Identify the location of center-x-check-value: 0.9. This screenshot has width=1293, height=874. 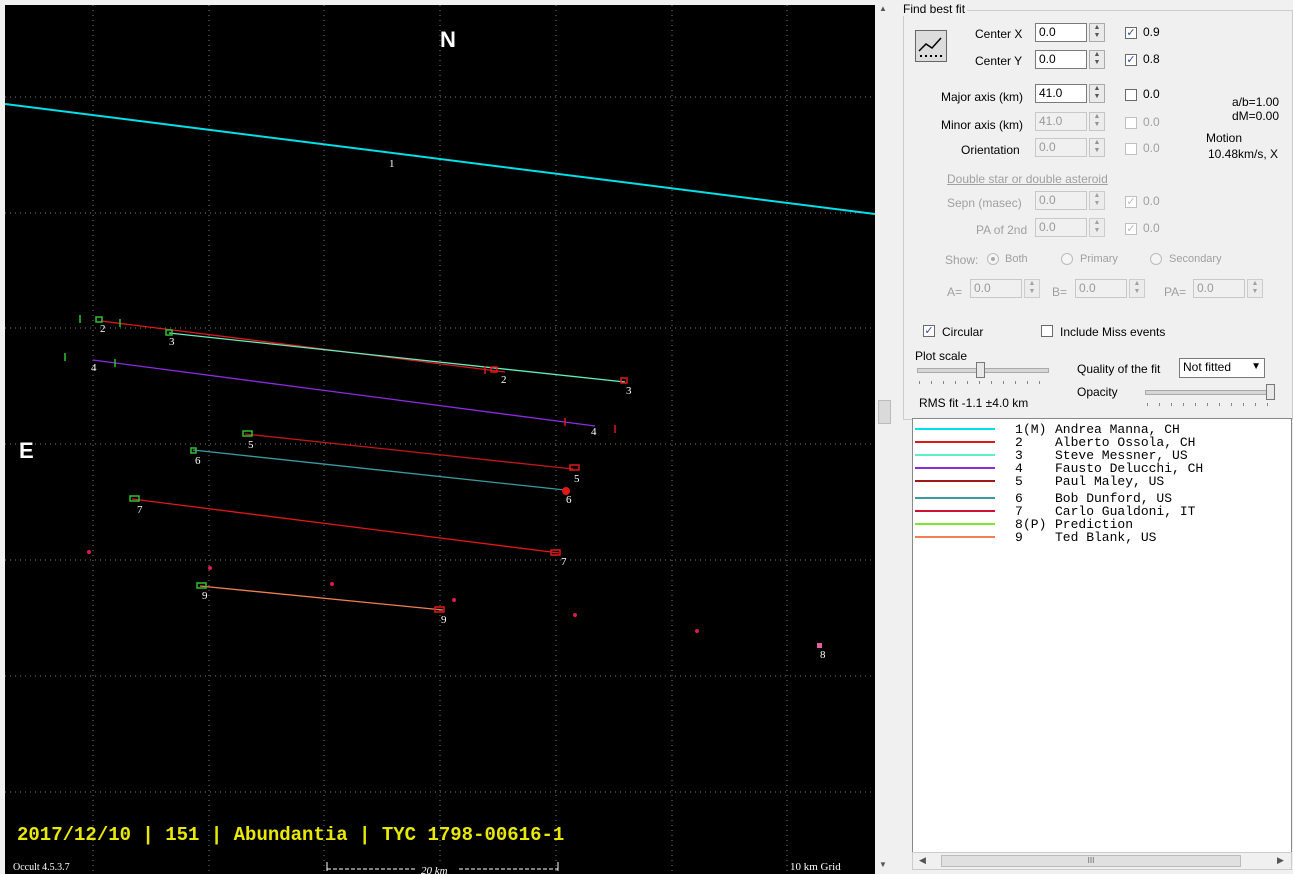
(1151, 32).